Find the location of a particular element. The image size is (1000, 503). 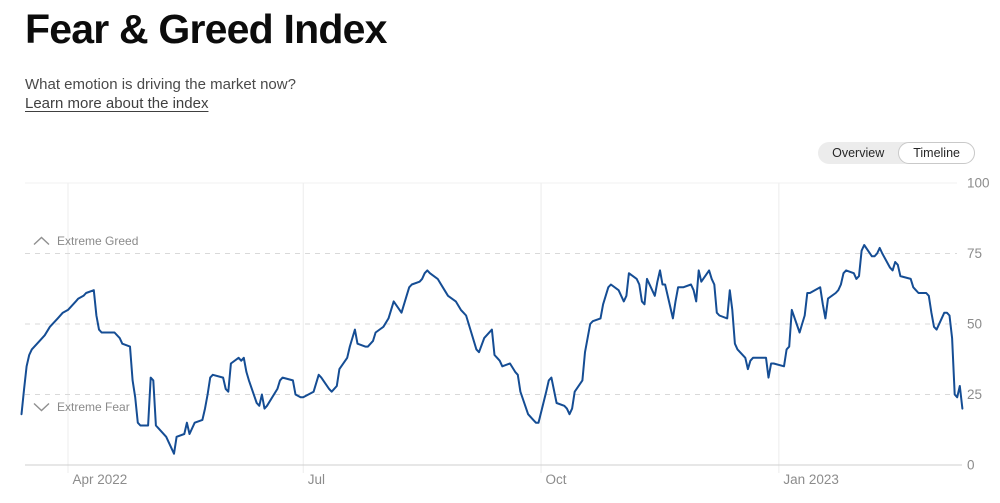

page-title: Fear & Greed Index is located at coordinates (206, 29).